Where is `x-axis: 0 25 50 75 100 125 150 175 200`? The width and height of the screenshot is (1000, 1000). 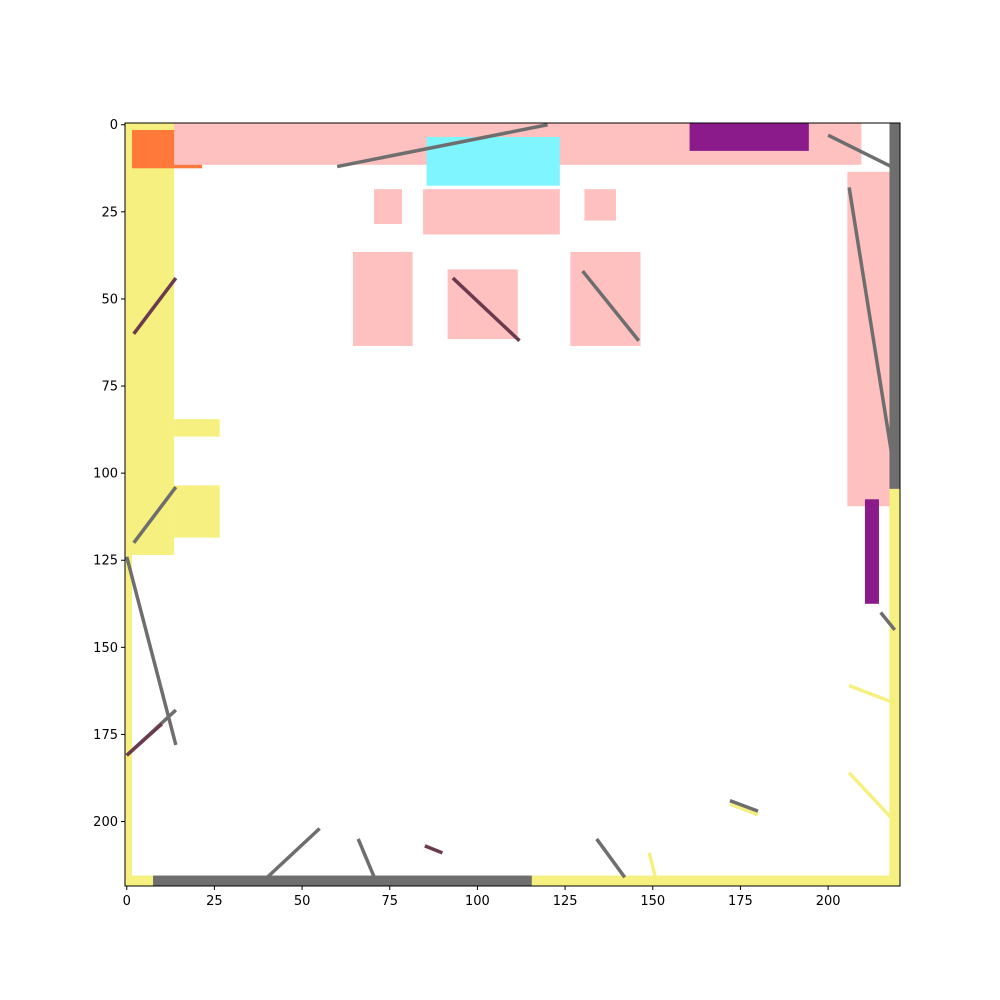 x-axis: 0 25 50 75 100 125 150 175 200 is located at coordinates (482, 897).